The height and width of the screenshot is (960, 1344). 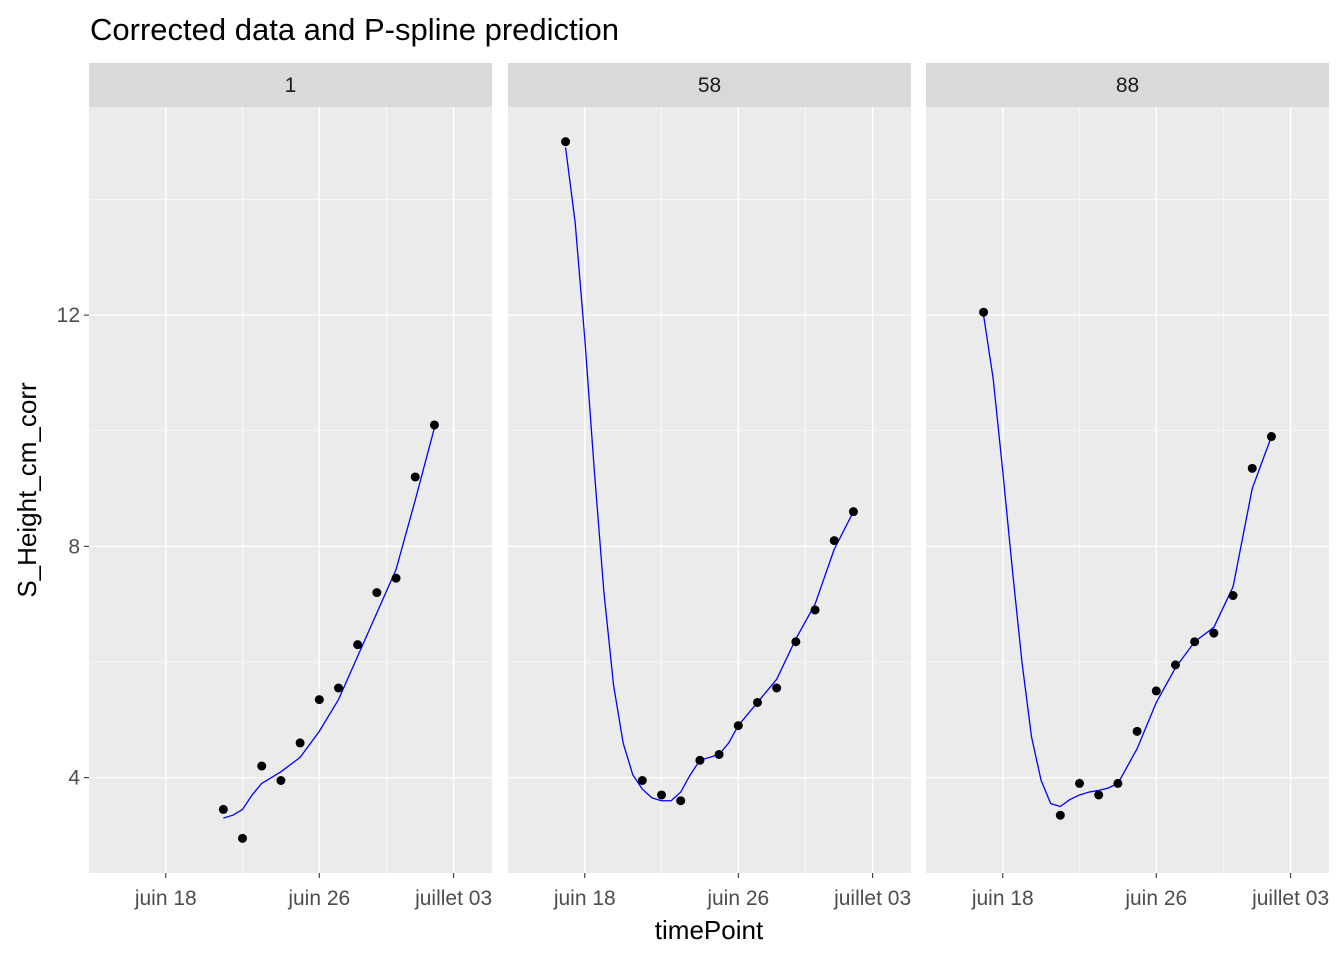 I want to click on y-tick-label: 12, so click(x=68, y=315).